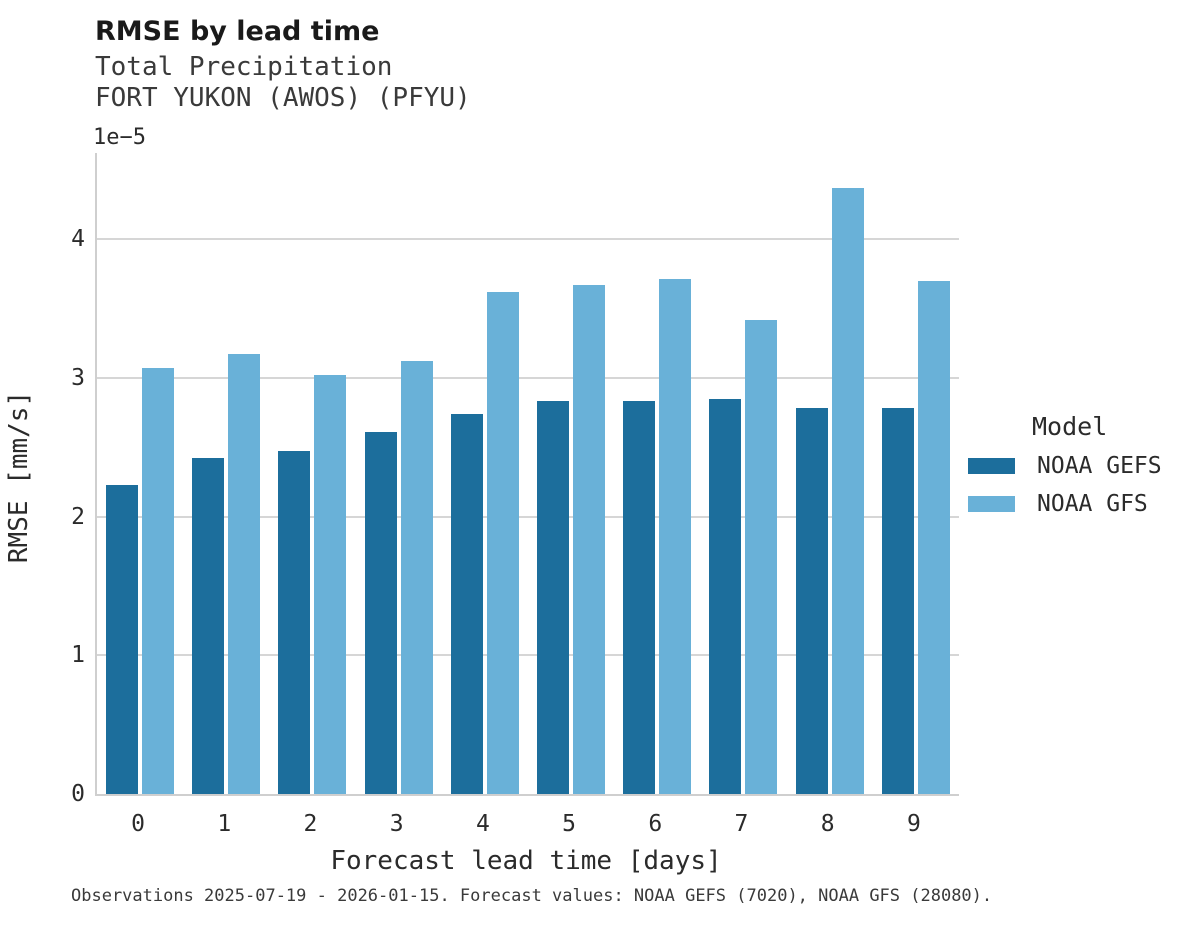  Describe the element at coordinates (741, 824) in the screenshot. I see `x-tick-label-7: 7` at that location.